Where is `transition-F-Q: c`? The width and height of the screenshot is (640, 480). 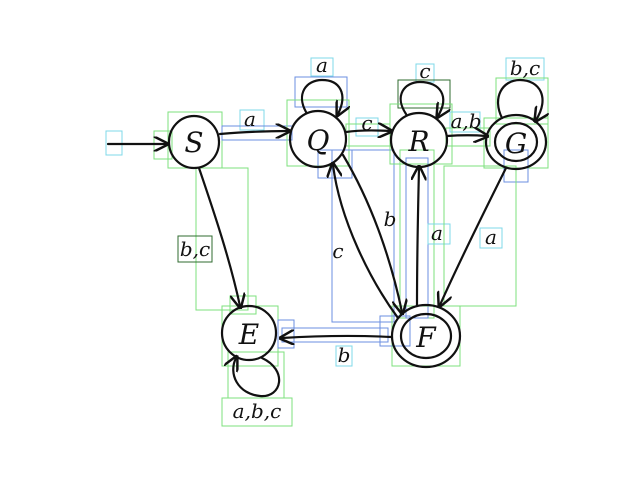
transition-F-Q: c is located at coordinates (366, 242).